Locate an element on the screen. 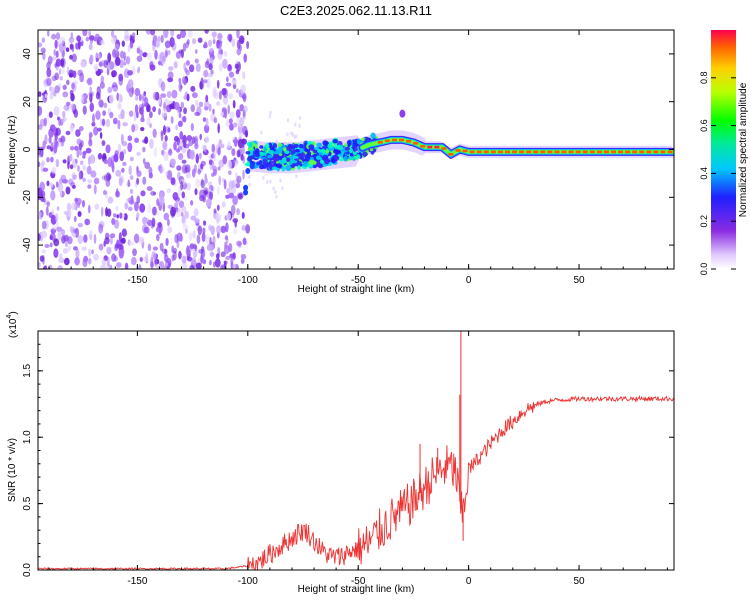 This screenshot has width=750, height=600. x-tick-label: -100 is located at coordinates (248, 581).